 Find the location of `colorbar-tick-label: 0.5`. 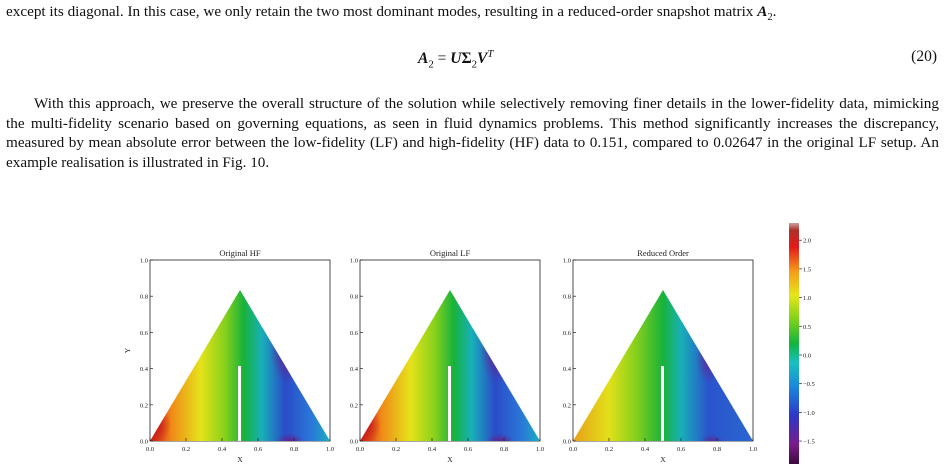

colorbar-tick-label: 0.5 is located at coordinates (807, 327).